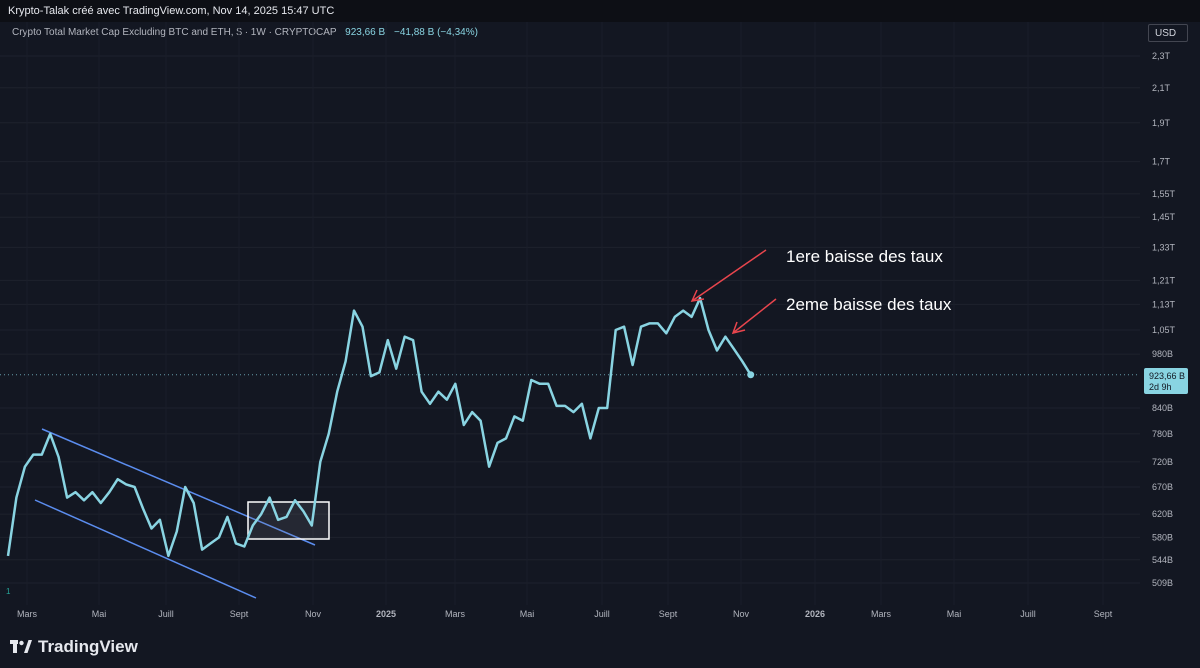 The height and width of the screenshot is (668, 1200). Describe the element at coordinates (21, 646) in the screenshot. I see `tradingview-logo-icon` at that location.